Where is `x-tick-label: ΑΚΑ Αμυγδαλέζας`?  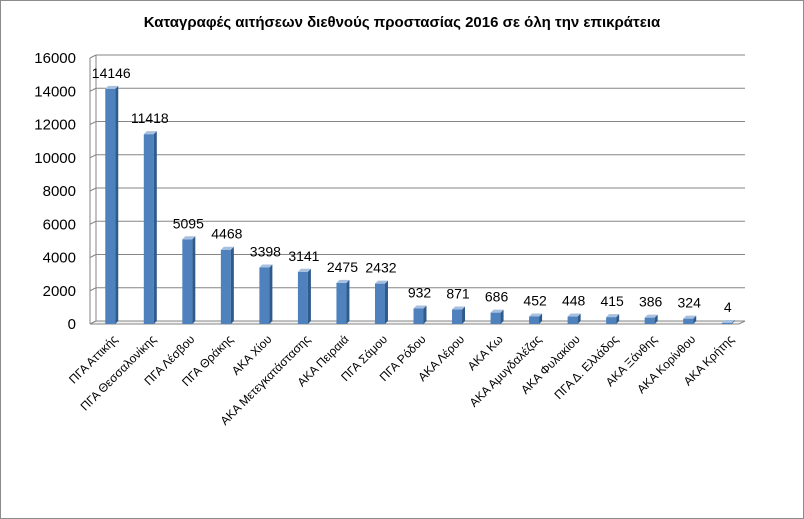
x-tick-label: ΑΚΑ Αμυγδαλέζας is located at coordinates (506, 371).